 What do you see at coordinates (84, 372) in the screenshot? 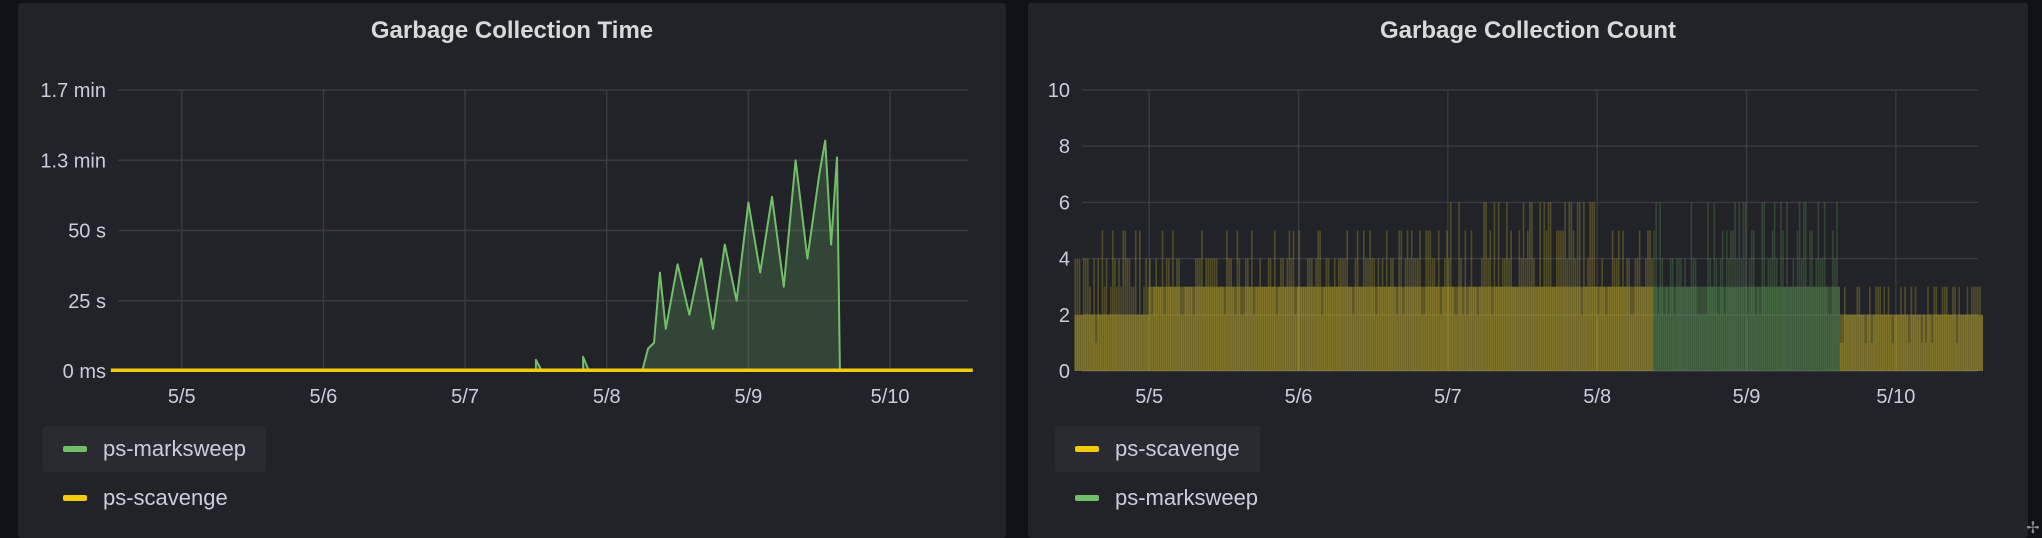
I see `y-tick-label: 0 ms` at bounding box center [84, 372].